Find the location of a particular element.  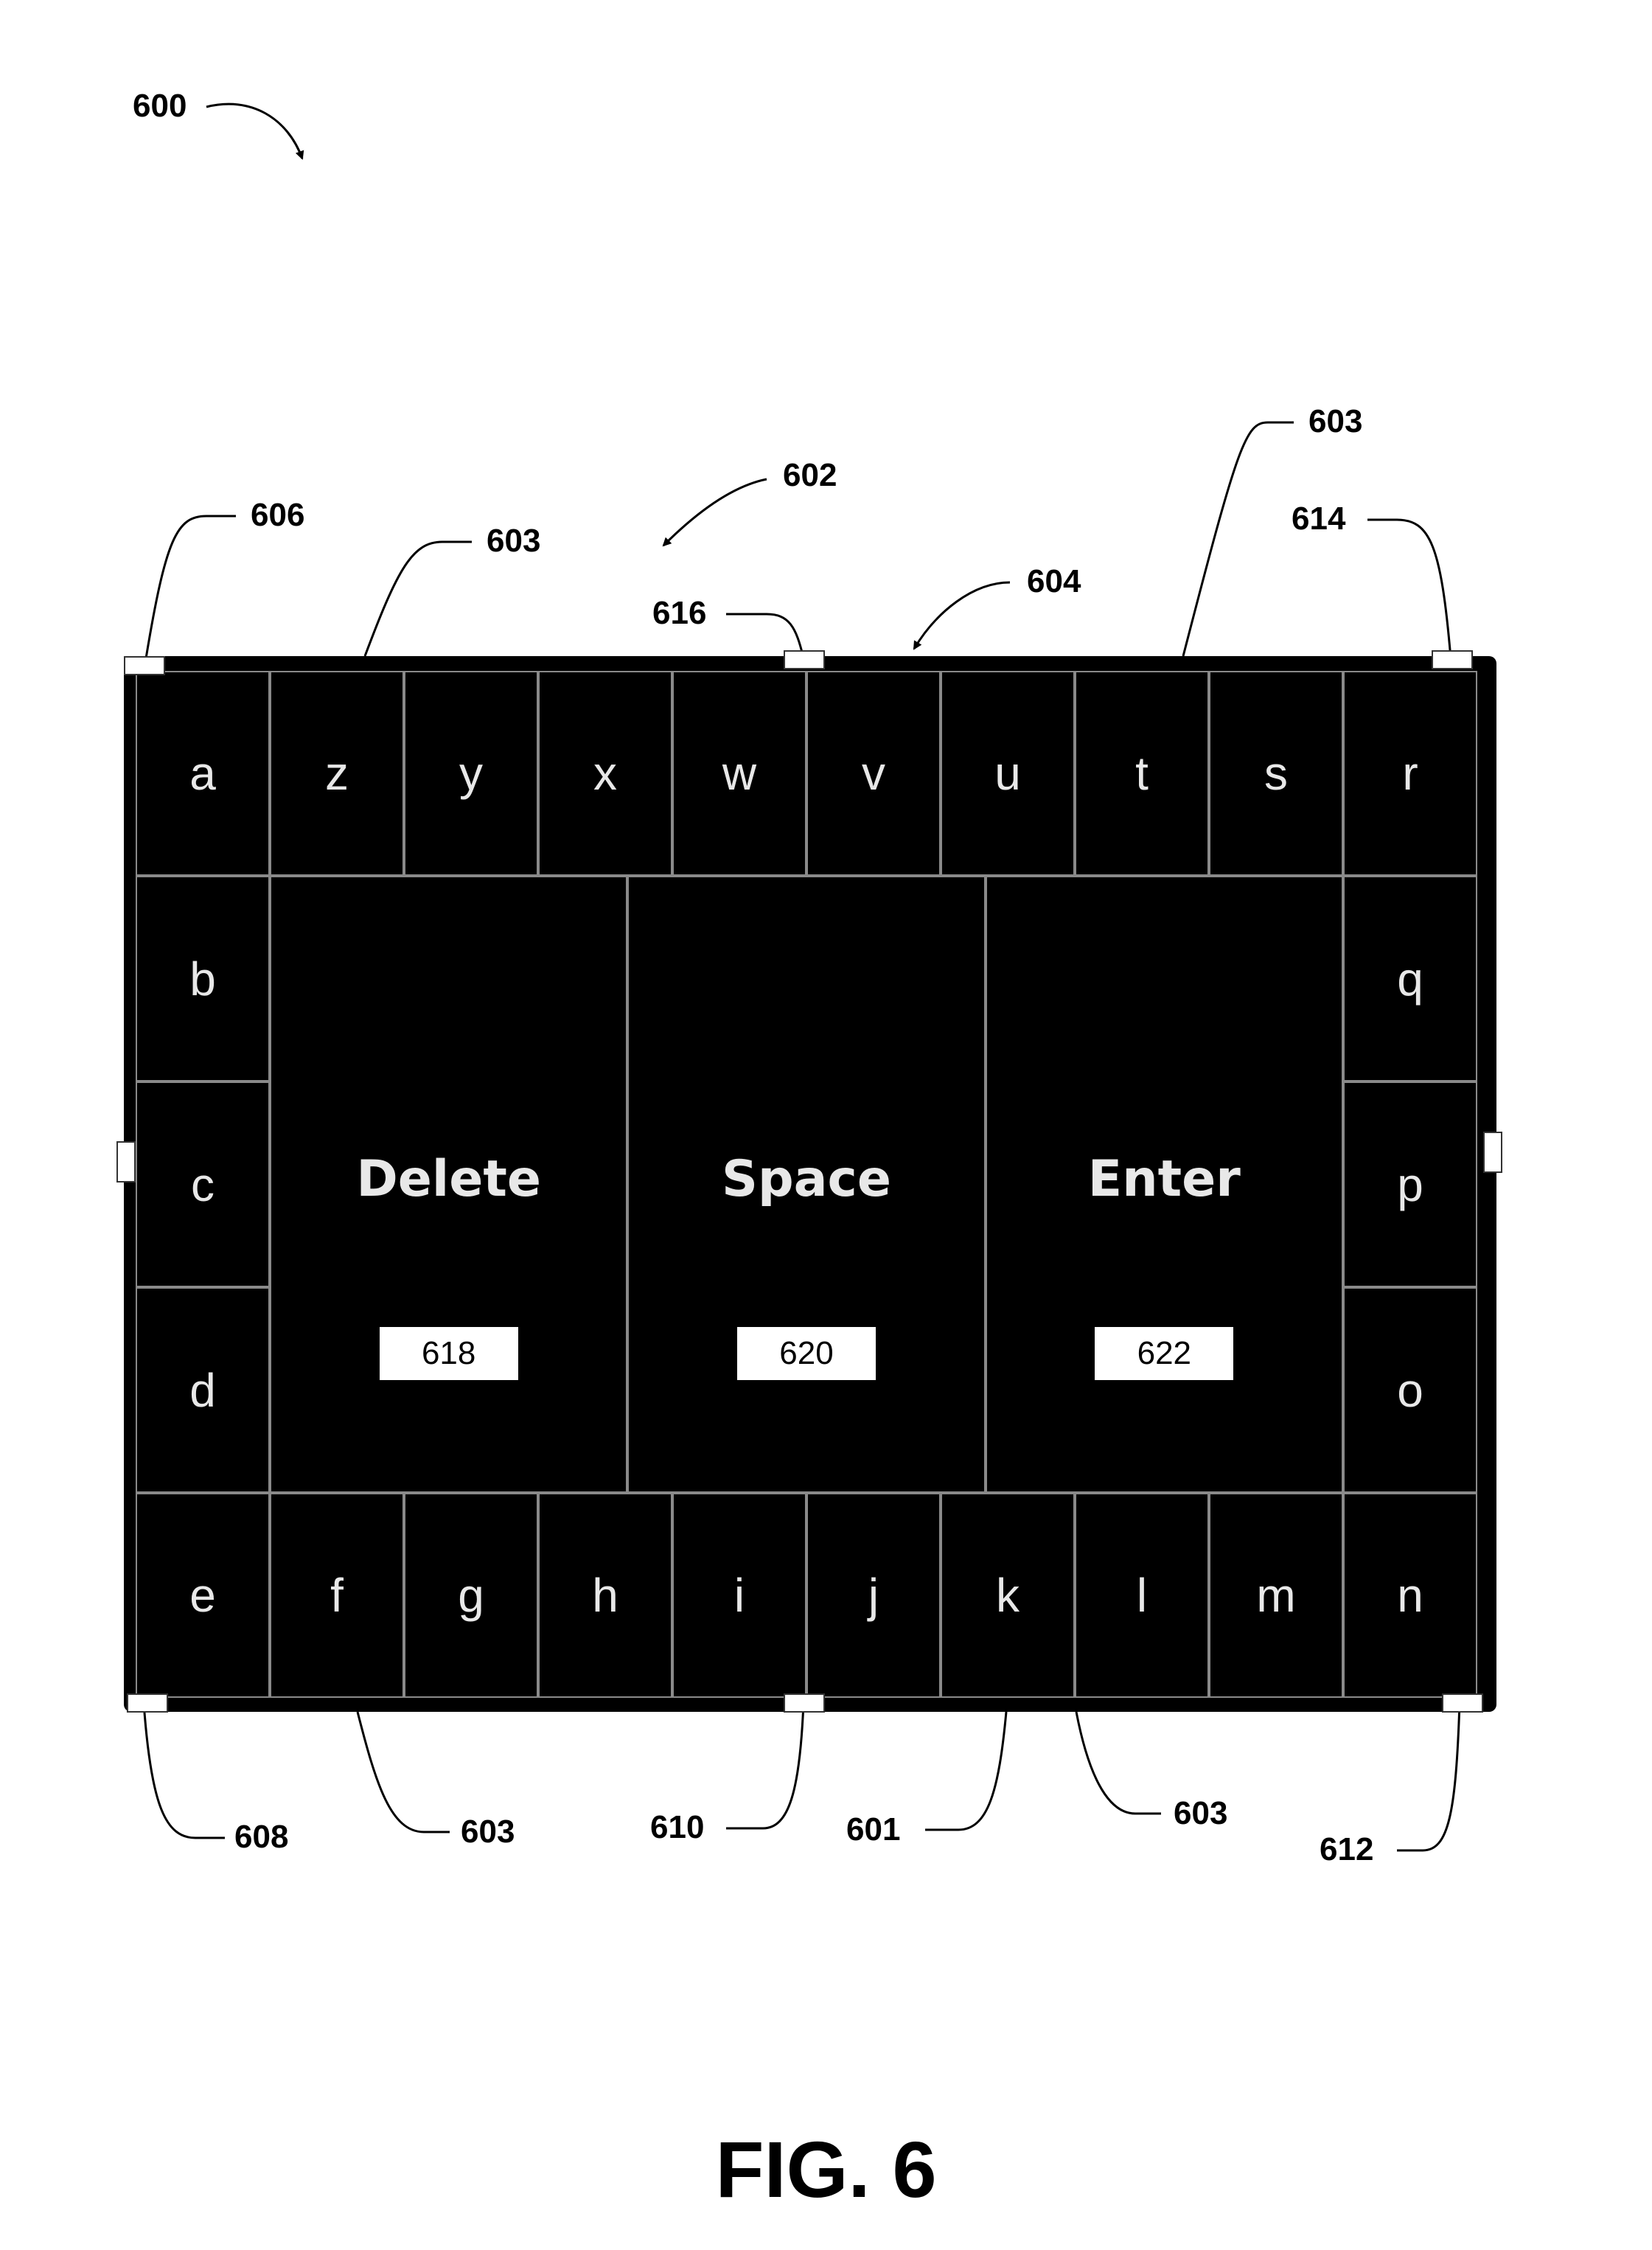

key-b: b is located at coordinates (203, 979).